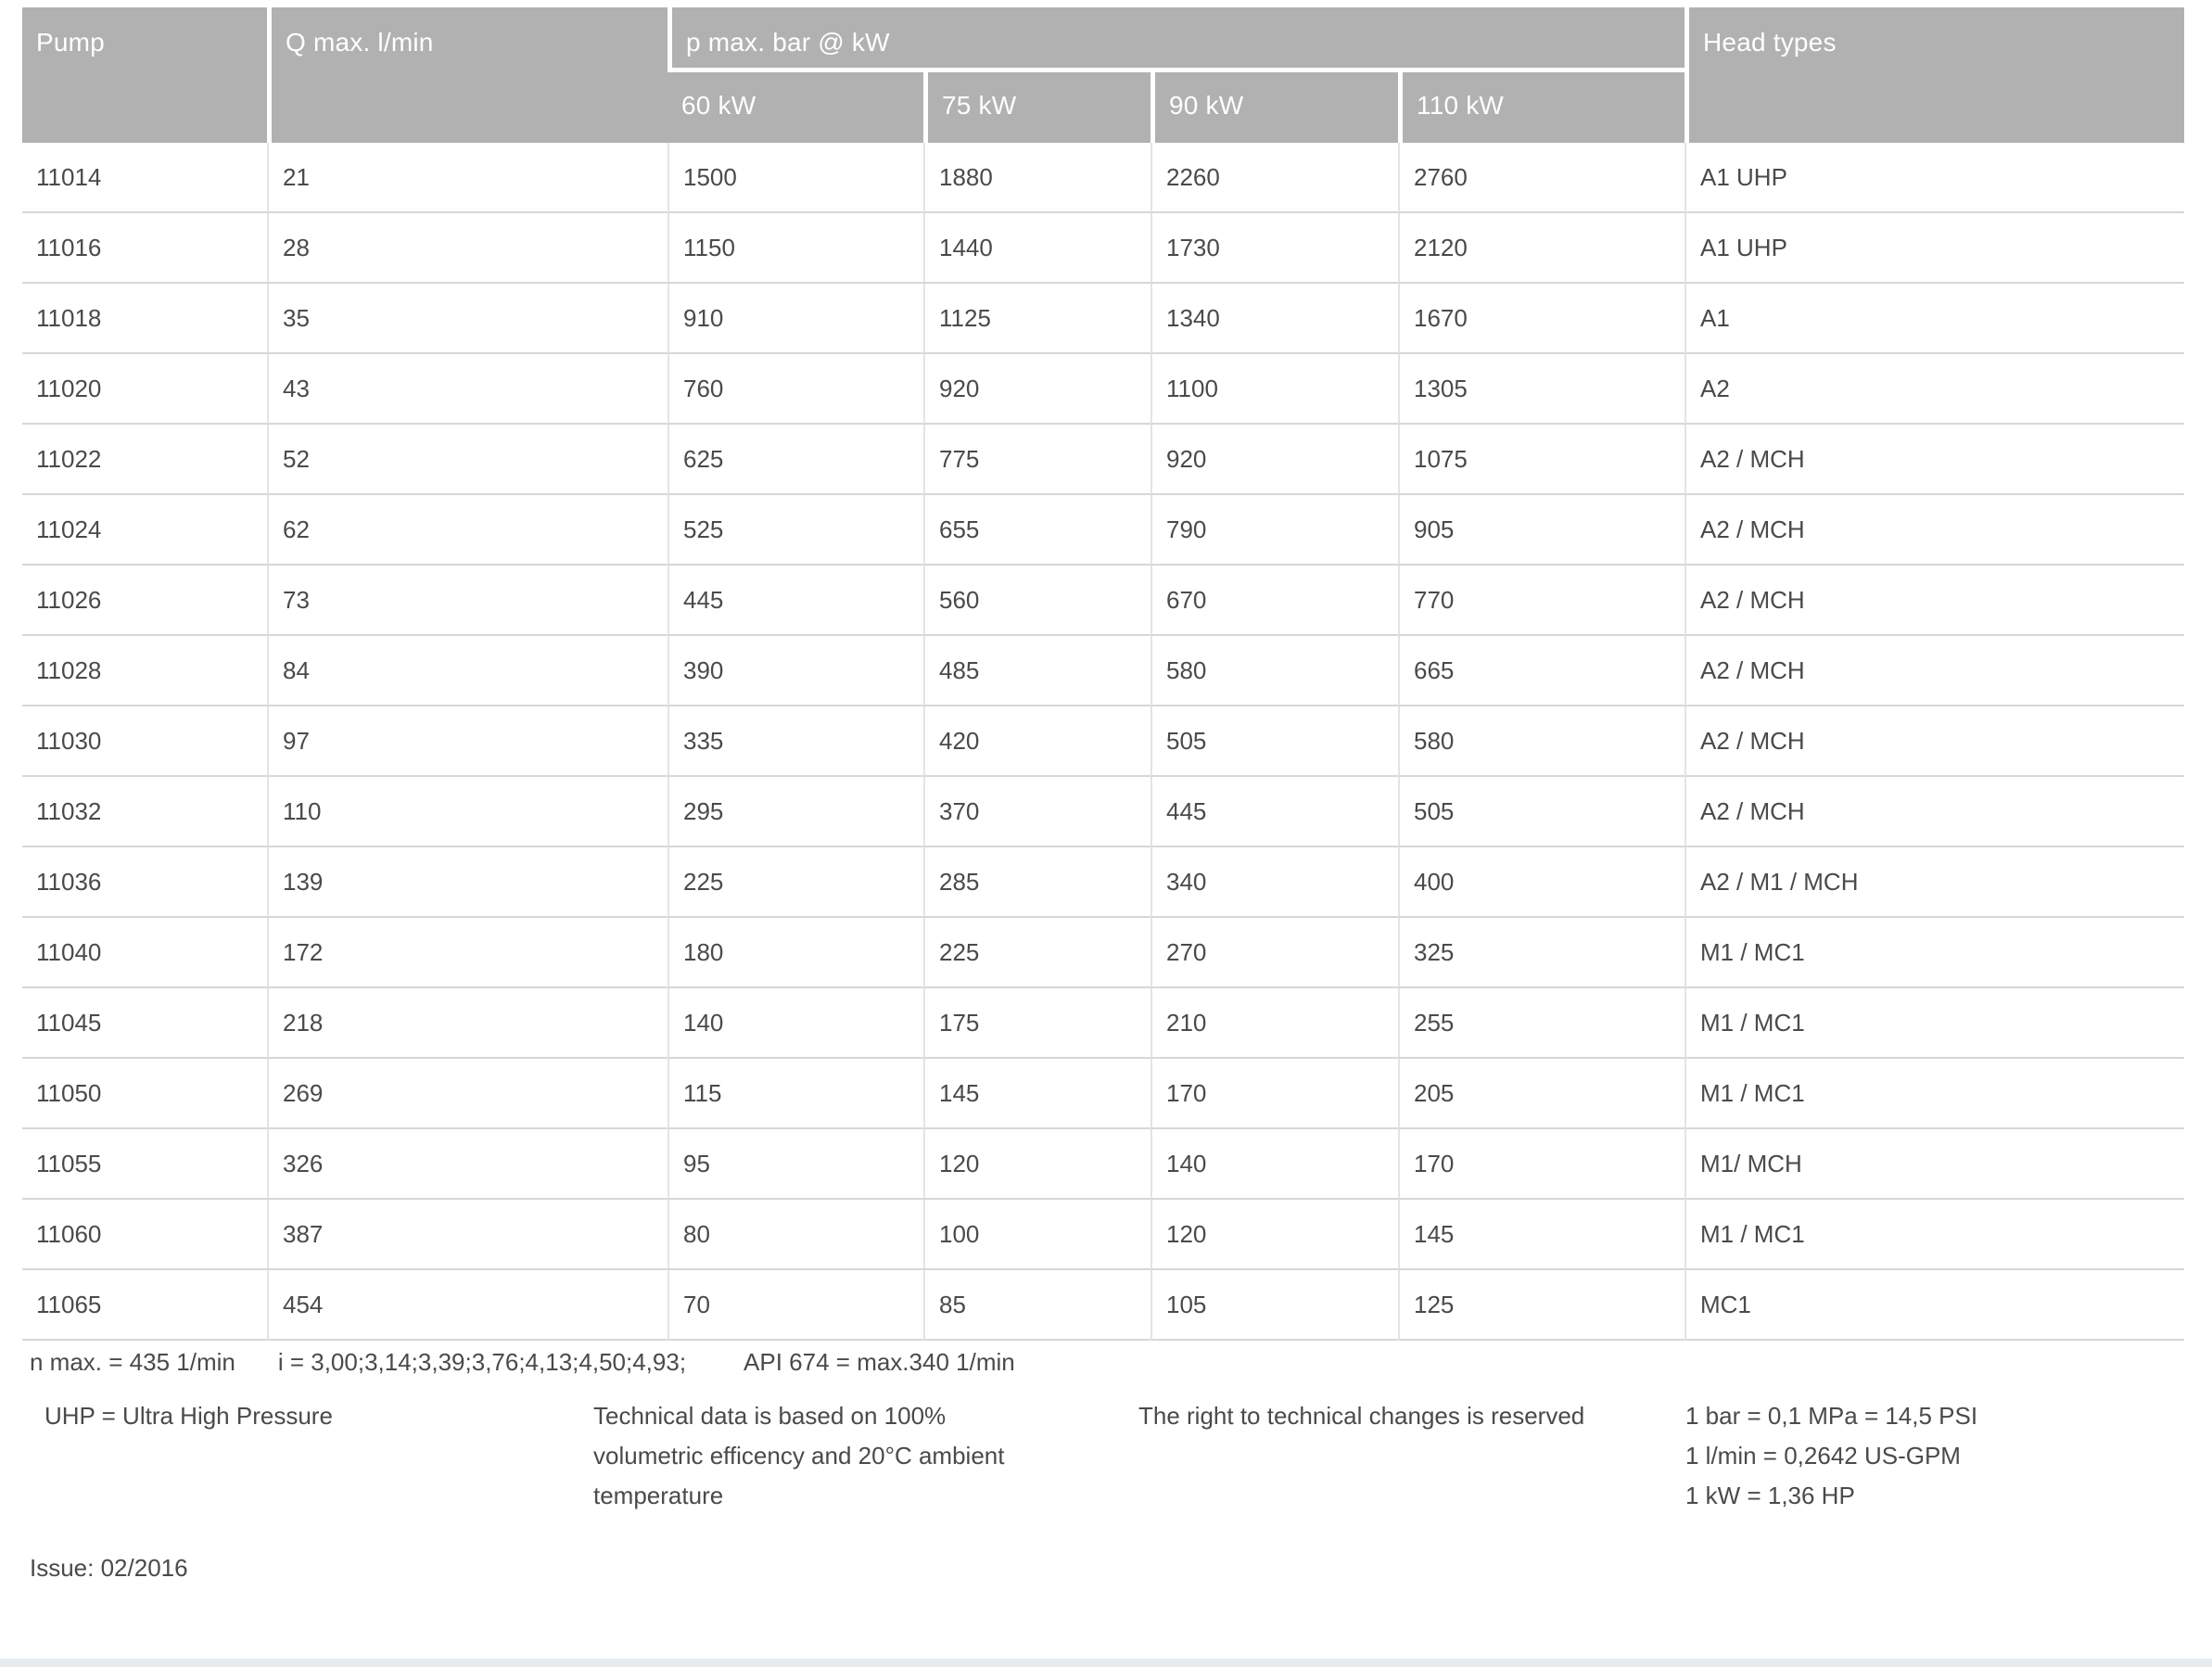 Image resolution: width=2212 pixels, height=1667 pixels. Describe the element at coordinates (1103, 1164) in the screenshot. I see `table-row: 11055 326 95 120 140 170 M1/ MCH` at that location.